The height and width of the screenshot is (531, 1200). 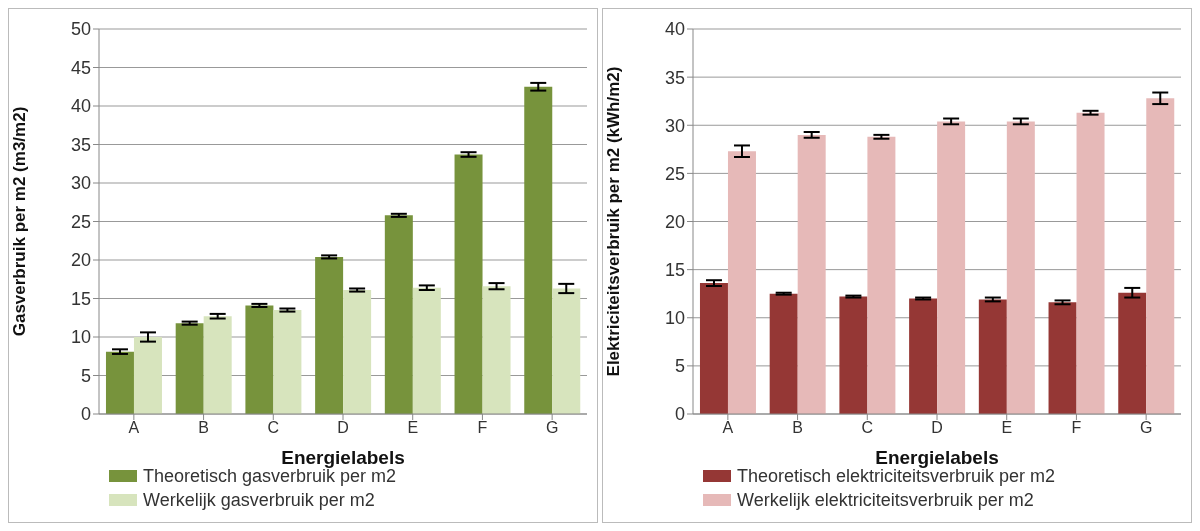 I want to click on legend-label: Werkelijk elektriciteitsverbruik per m2, so click(x=885, y=500).